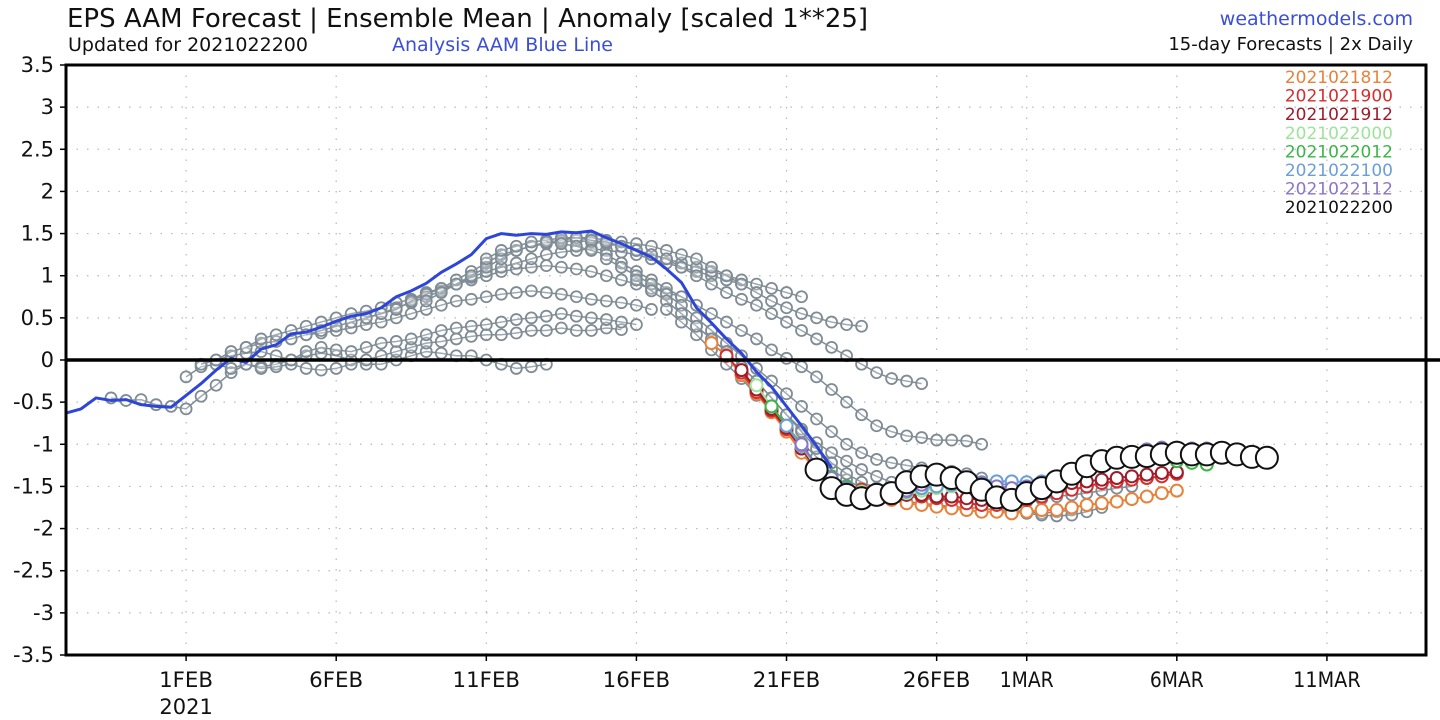 The image size is (1440, 720). Describe the element at coordinates (47, 107) in the screenshot. I see `y-tick-label: 3` at that location.